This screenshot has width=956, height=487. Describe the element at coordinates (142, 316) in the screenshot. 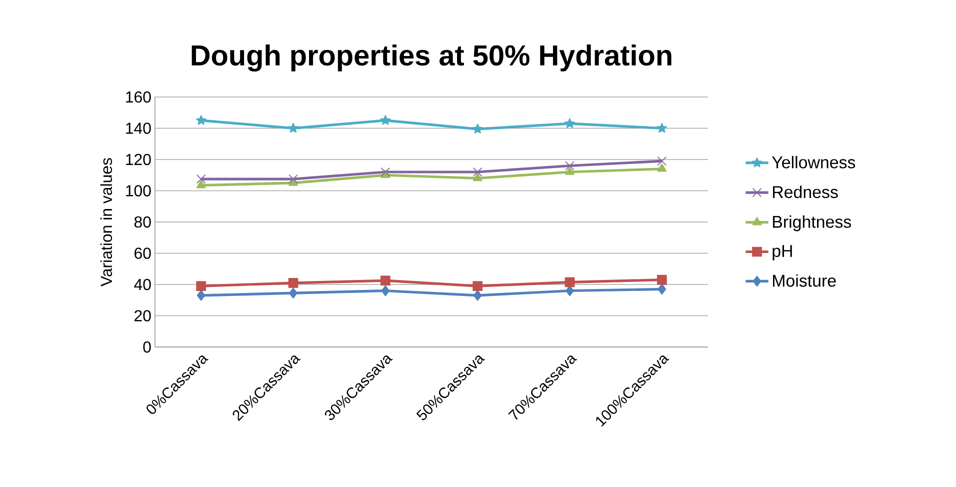

I see `y-tick-label: 20` at that location.